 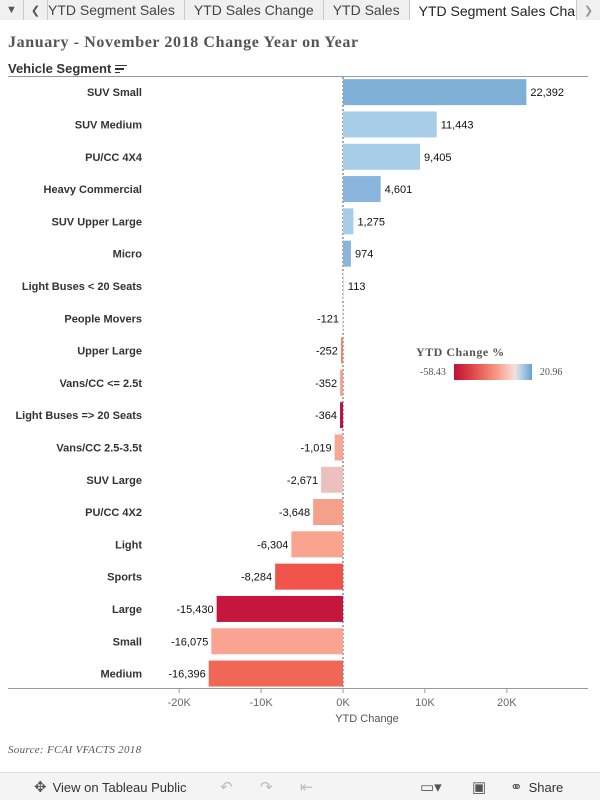 What do you see at coordinates (294, 513) in the screenshot?
I see `data-label: -3,648` at bounding box center [294, 513].